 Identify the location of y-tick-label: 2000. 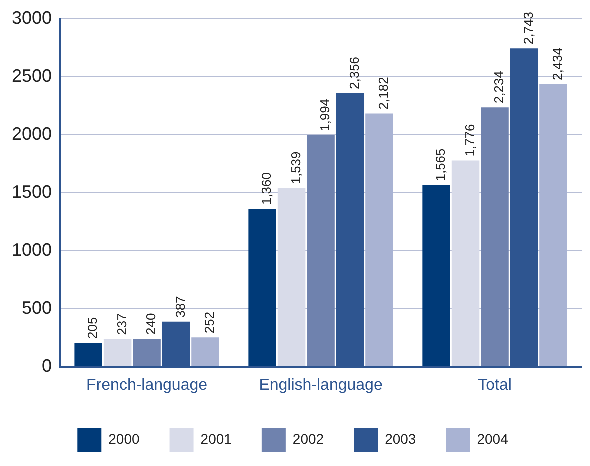
(32, 134).